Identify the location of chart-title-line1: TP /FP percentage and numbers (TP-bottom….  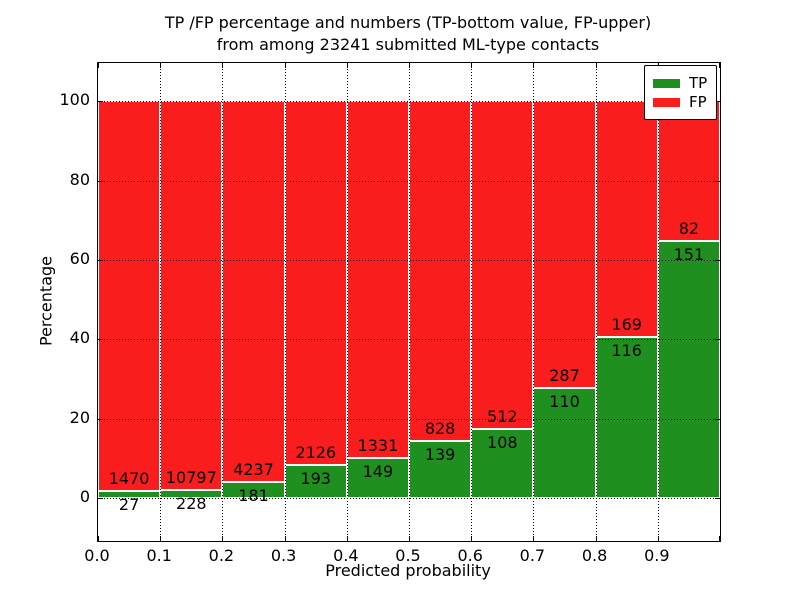
(408, 22).